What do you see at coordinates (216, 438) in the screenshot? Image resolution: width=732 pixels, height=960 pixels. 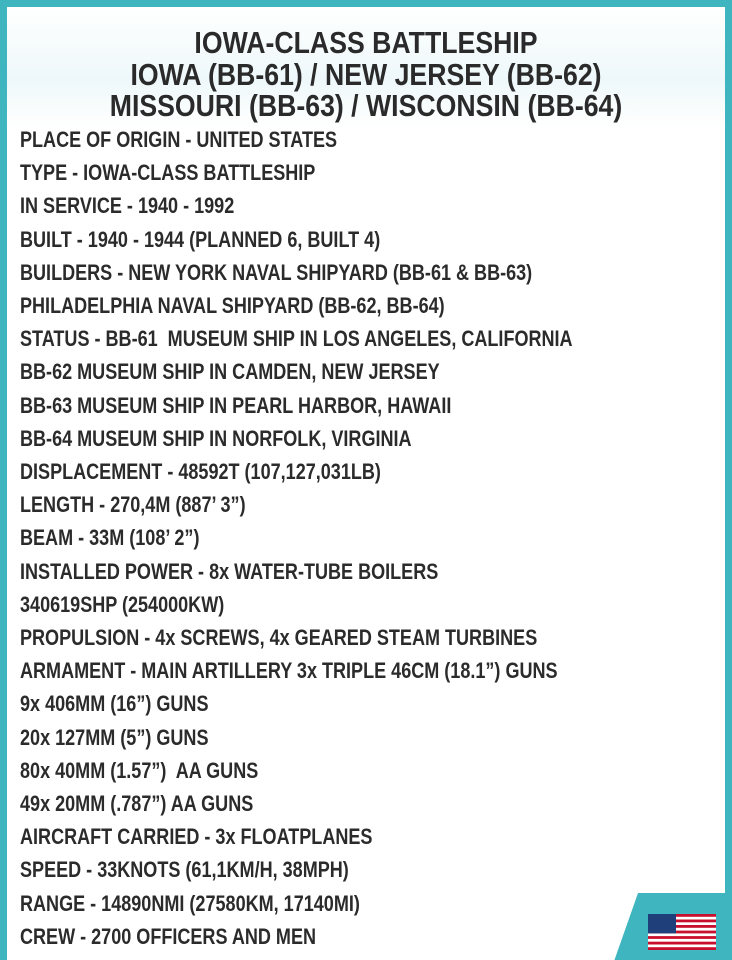 I see `spec-line: BB-64 MUSEUM SHIP IN NORFOLK, VIRGINIA` at bounding box center [216, 438].